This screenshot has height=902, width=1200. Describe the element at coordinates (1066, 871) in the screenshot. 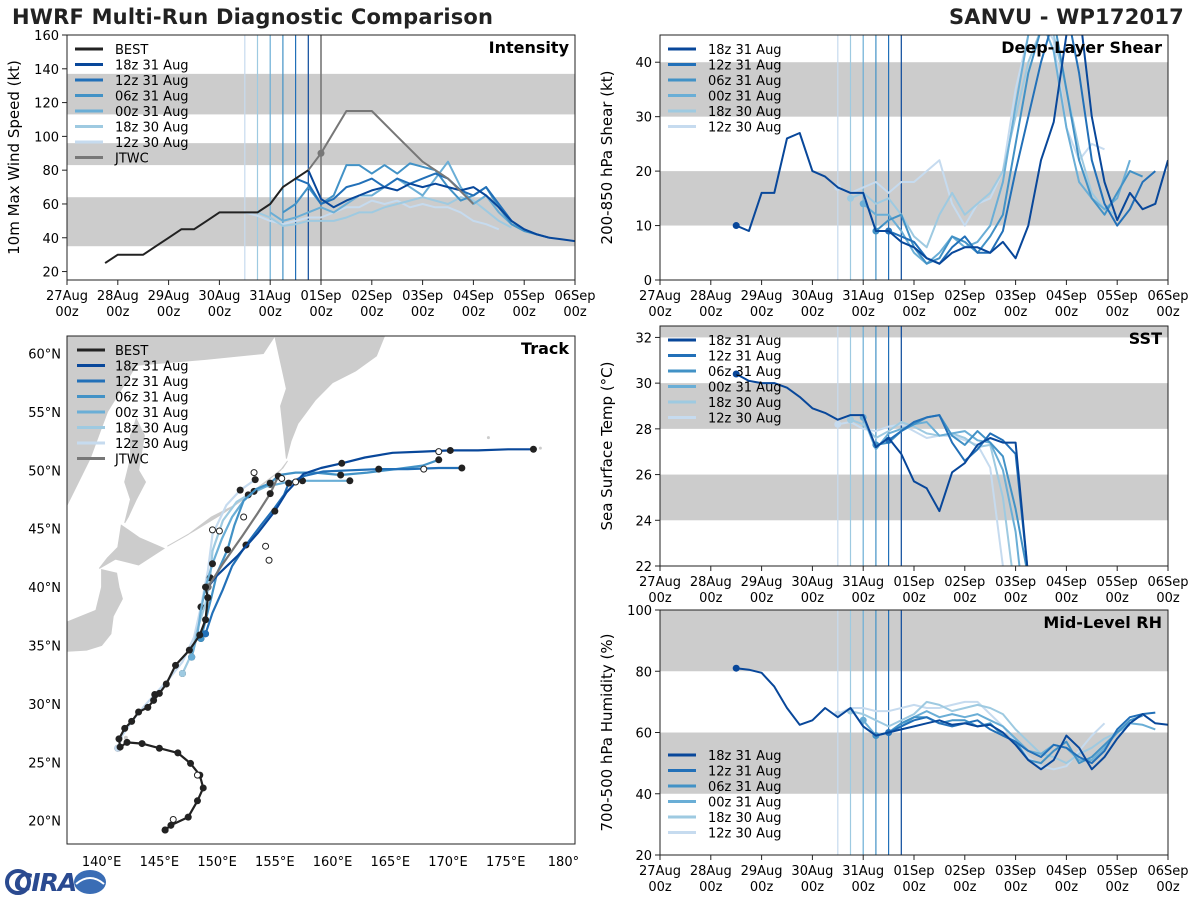

I see `rh-xtick-label: 04Sep` at that location.